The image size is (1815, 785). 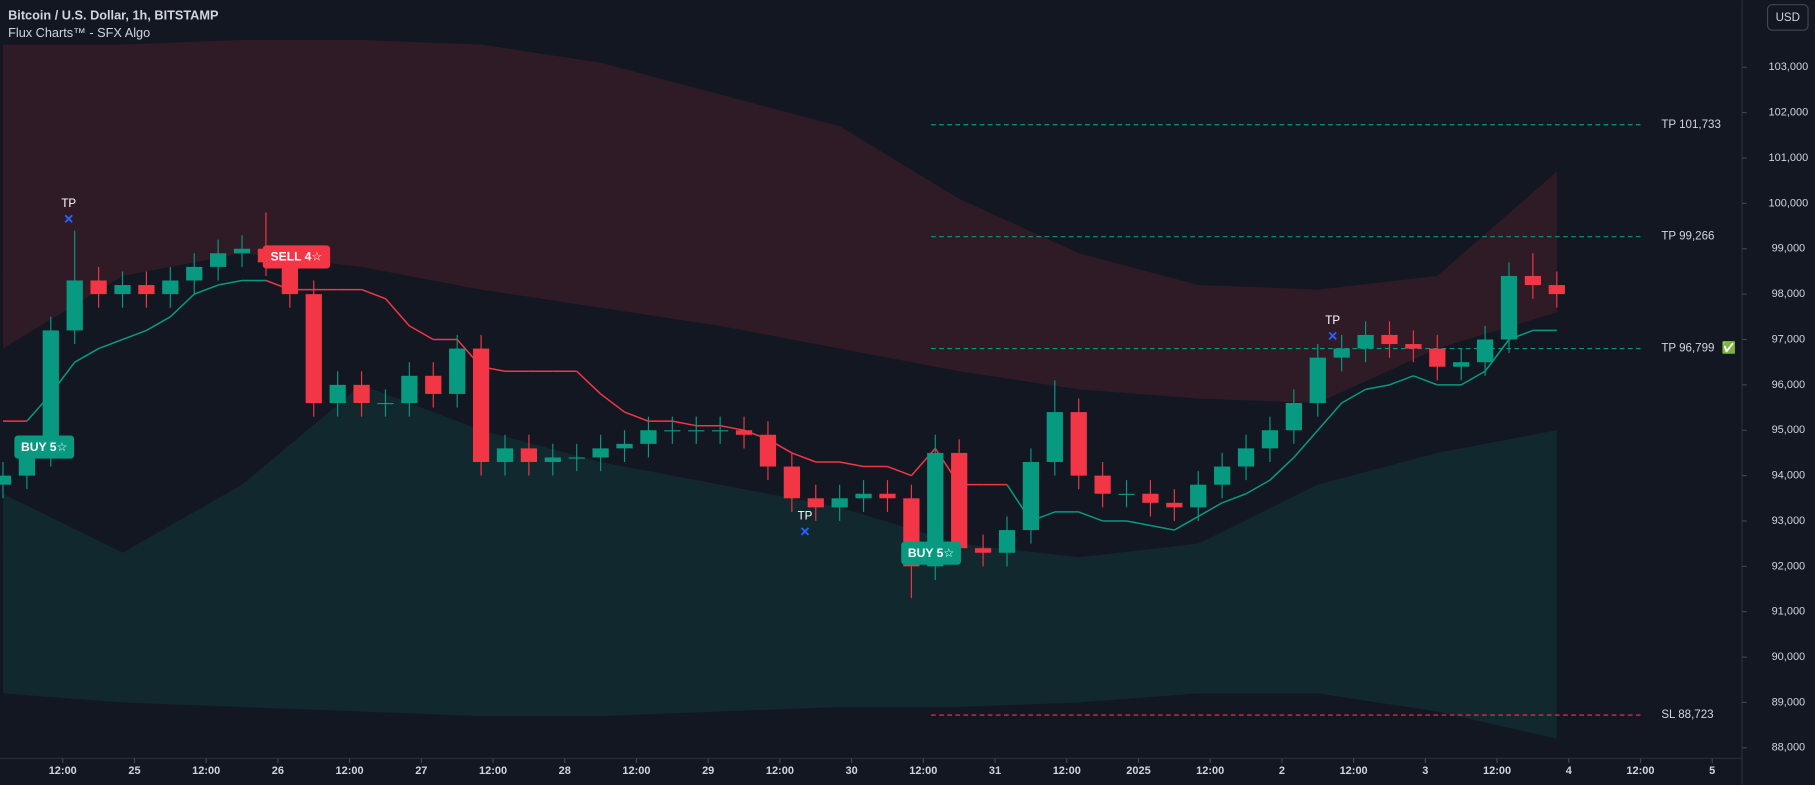 What do you see at coordinates (1691, 125) in the screenshot?
I see `level-label: TP 101,733` at bounding box center [1691, 125].